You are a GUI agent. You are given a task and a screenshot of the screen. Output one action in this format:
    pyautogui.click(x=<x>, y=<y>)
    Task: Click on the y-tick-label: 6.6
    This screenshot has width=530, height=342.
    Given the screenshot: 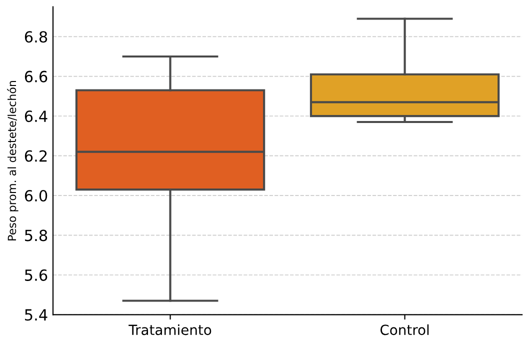 What is the action you would take?
    pyautogui.click(x=36, y=76)
    